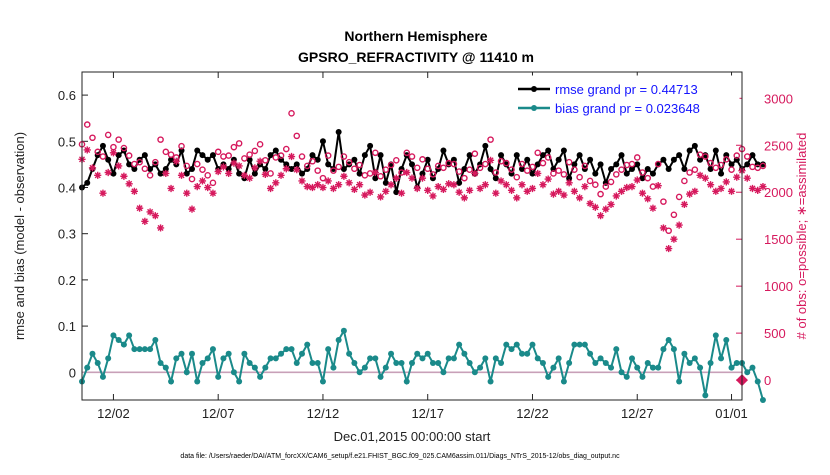  Describe the element at coordinates (67, 95) in the screenshot. I see `y-tick-label: 0.6` at that location.